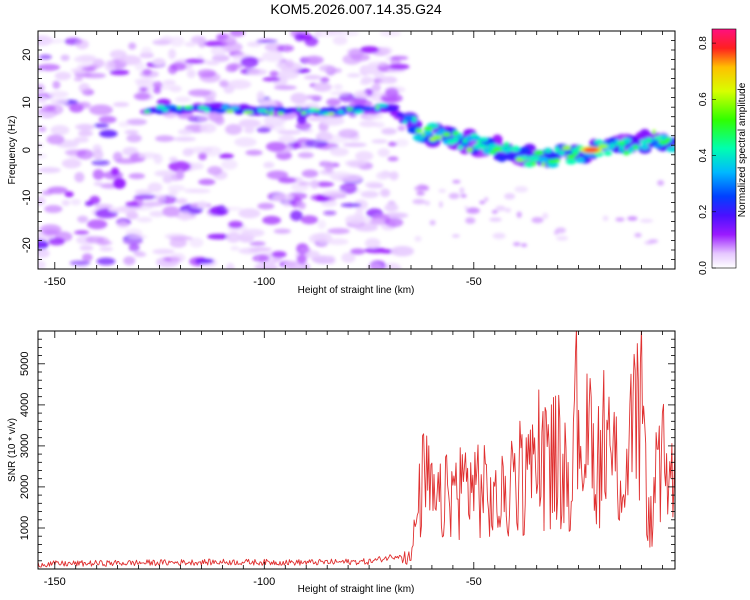  What do you see at coordinates (27, 245) in the screenshot?
I see `y-tick-label: -20` at bounding box center [27, 245].